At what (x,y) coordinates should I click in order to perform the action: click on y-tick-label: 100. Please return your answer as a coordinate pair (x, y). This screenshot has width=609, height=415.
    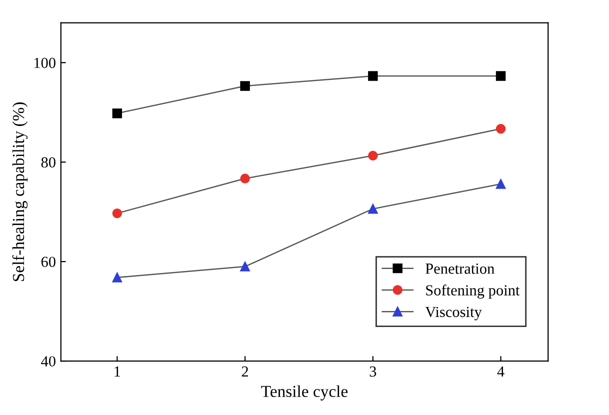
    Looking at the image, I should click on (45, 63).